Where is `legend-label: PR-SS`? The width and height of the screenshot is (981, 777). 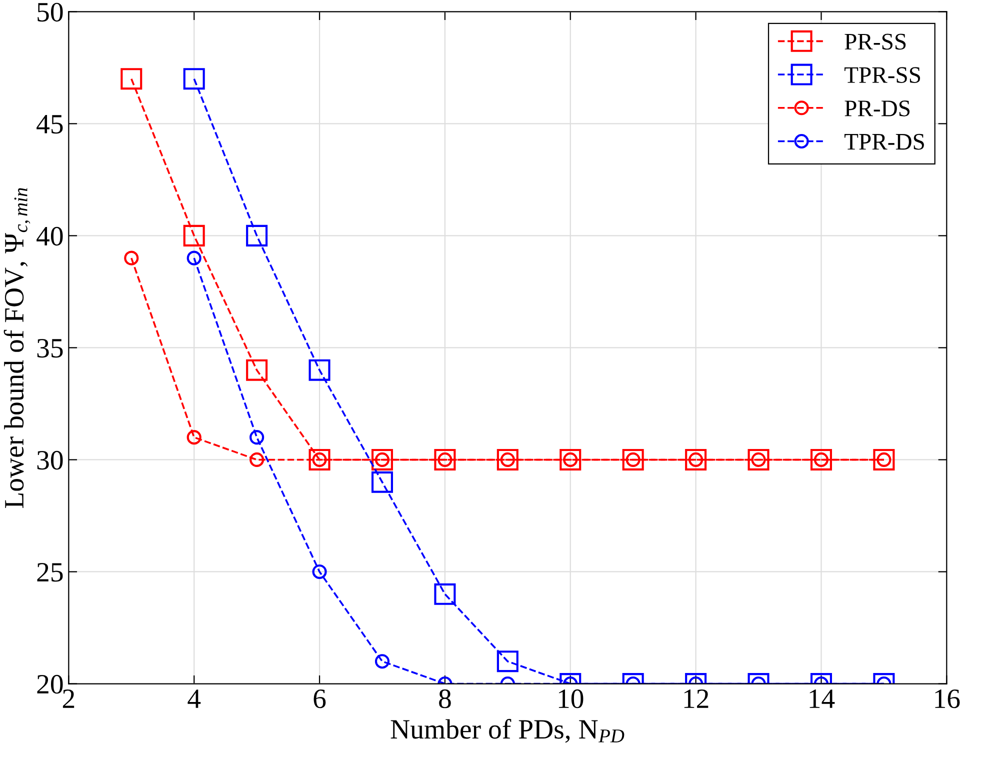
legend-label: PR-SS is located at coordinates (875, 42).